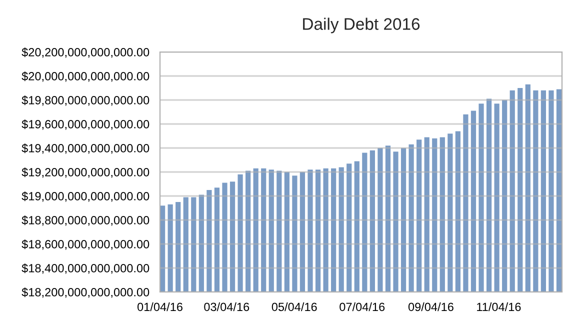  What do you see at coordinates (227, 307) in the screenshot?
I see `x-tick-label: 03/04/16` at bounding box center [227, 307].